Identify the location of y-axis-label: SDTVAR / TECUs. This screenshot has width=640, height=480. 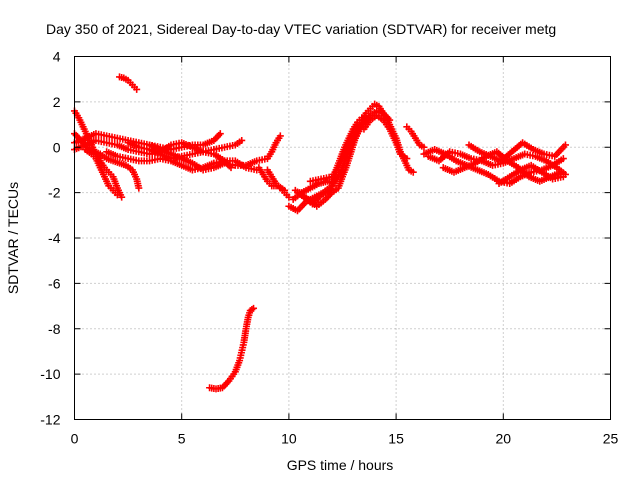
(13, 238).